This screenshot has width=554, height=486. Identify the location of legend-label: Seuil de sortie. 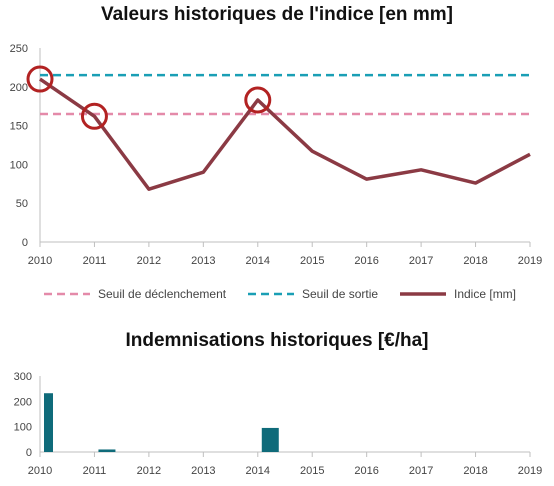
(340, 294).